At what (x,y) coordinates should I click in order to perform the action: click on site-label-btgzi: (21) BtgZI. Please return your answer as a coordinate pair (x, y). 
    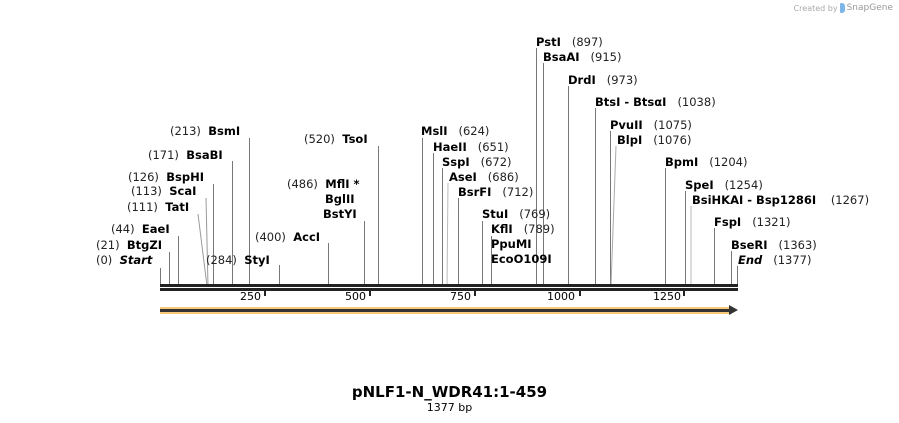
    Looking at the image, I should click on (129, 245).